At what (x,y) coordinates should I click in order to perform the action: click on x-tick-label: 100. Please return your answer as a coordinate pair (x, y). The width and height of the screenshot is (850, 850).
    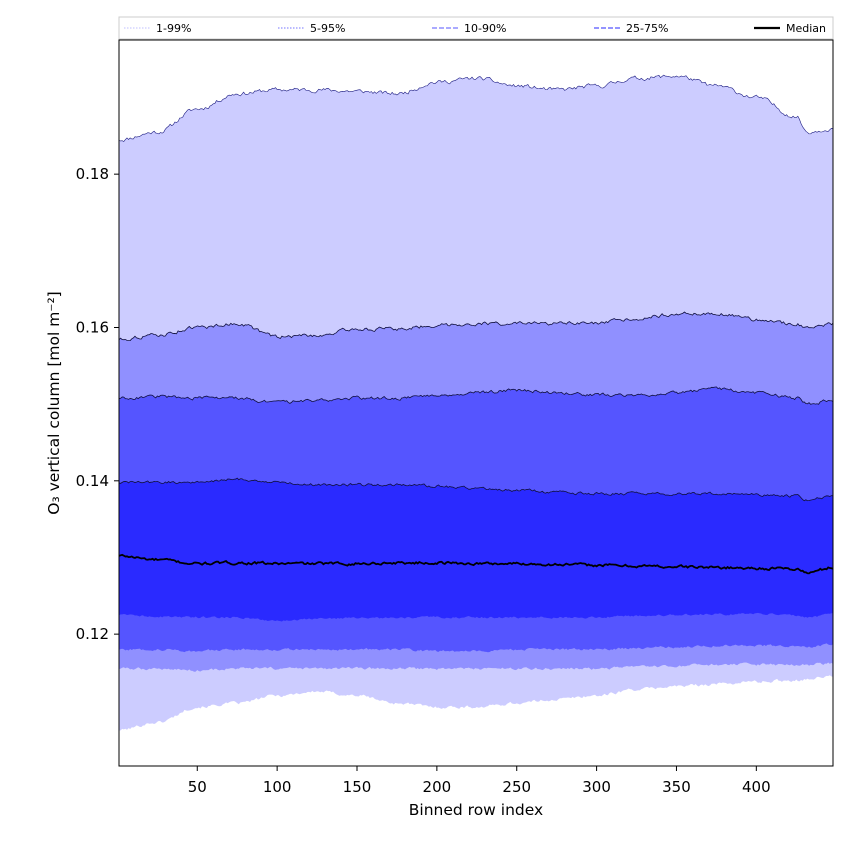
    Looking at the image, I should click on (277, 787).